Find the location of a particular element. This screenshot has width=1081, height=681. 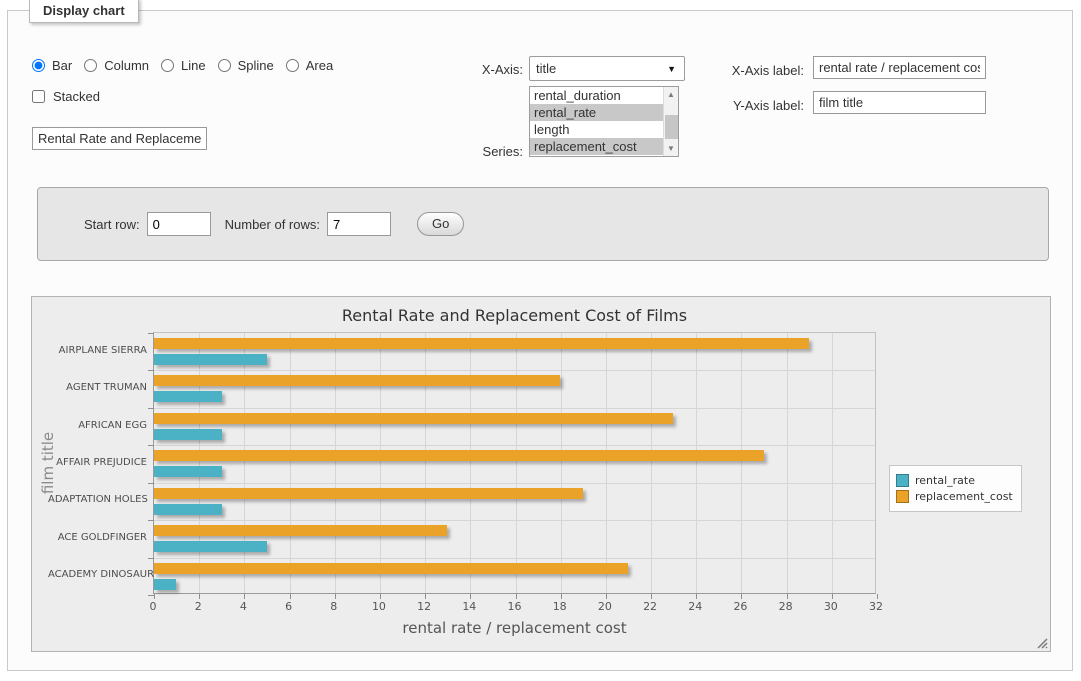

num-rows-input is located at coordinates (359, 224).